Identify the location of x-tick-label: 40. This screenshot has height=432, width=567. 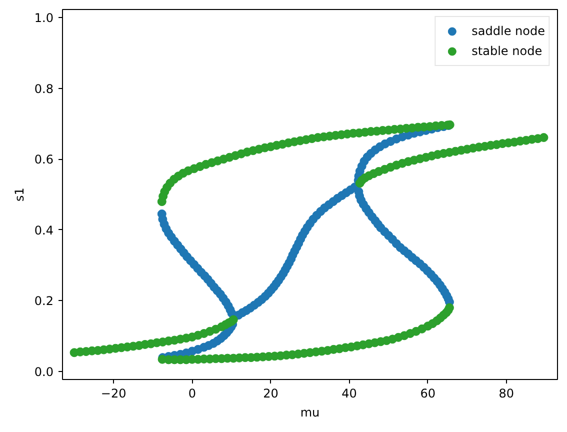
(349, 393).